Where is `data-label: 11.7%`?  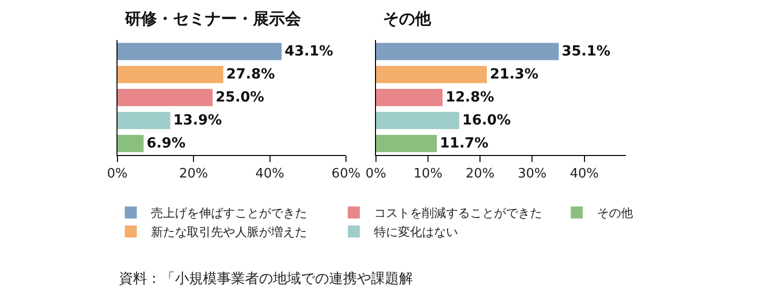 data-label: 11.7% is located at coordinates (464, 144).